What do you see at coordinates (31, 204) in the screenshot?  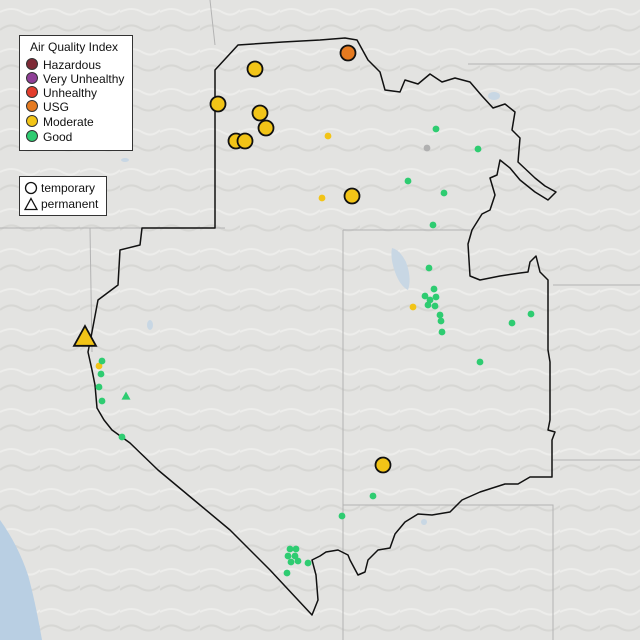 I see `triangle-icon` at bounding box center [31, 204].